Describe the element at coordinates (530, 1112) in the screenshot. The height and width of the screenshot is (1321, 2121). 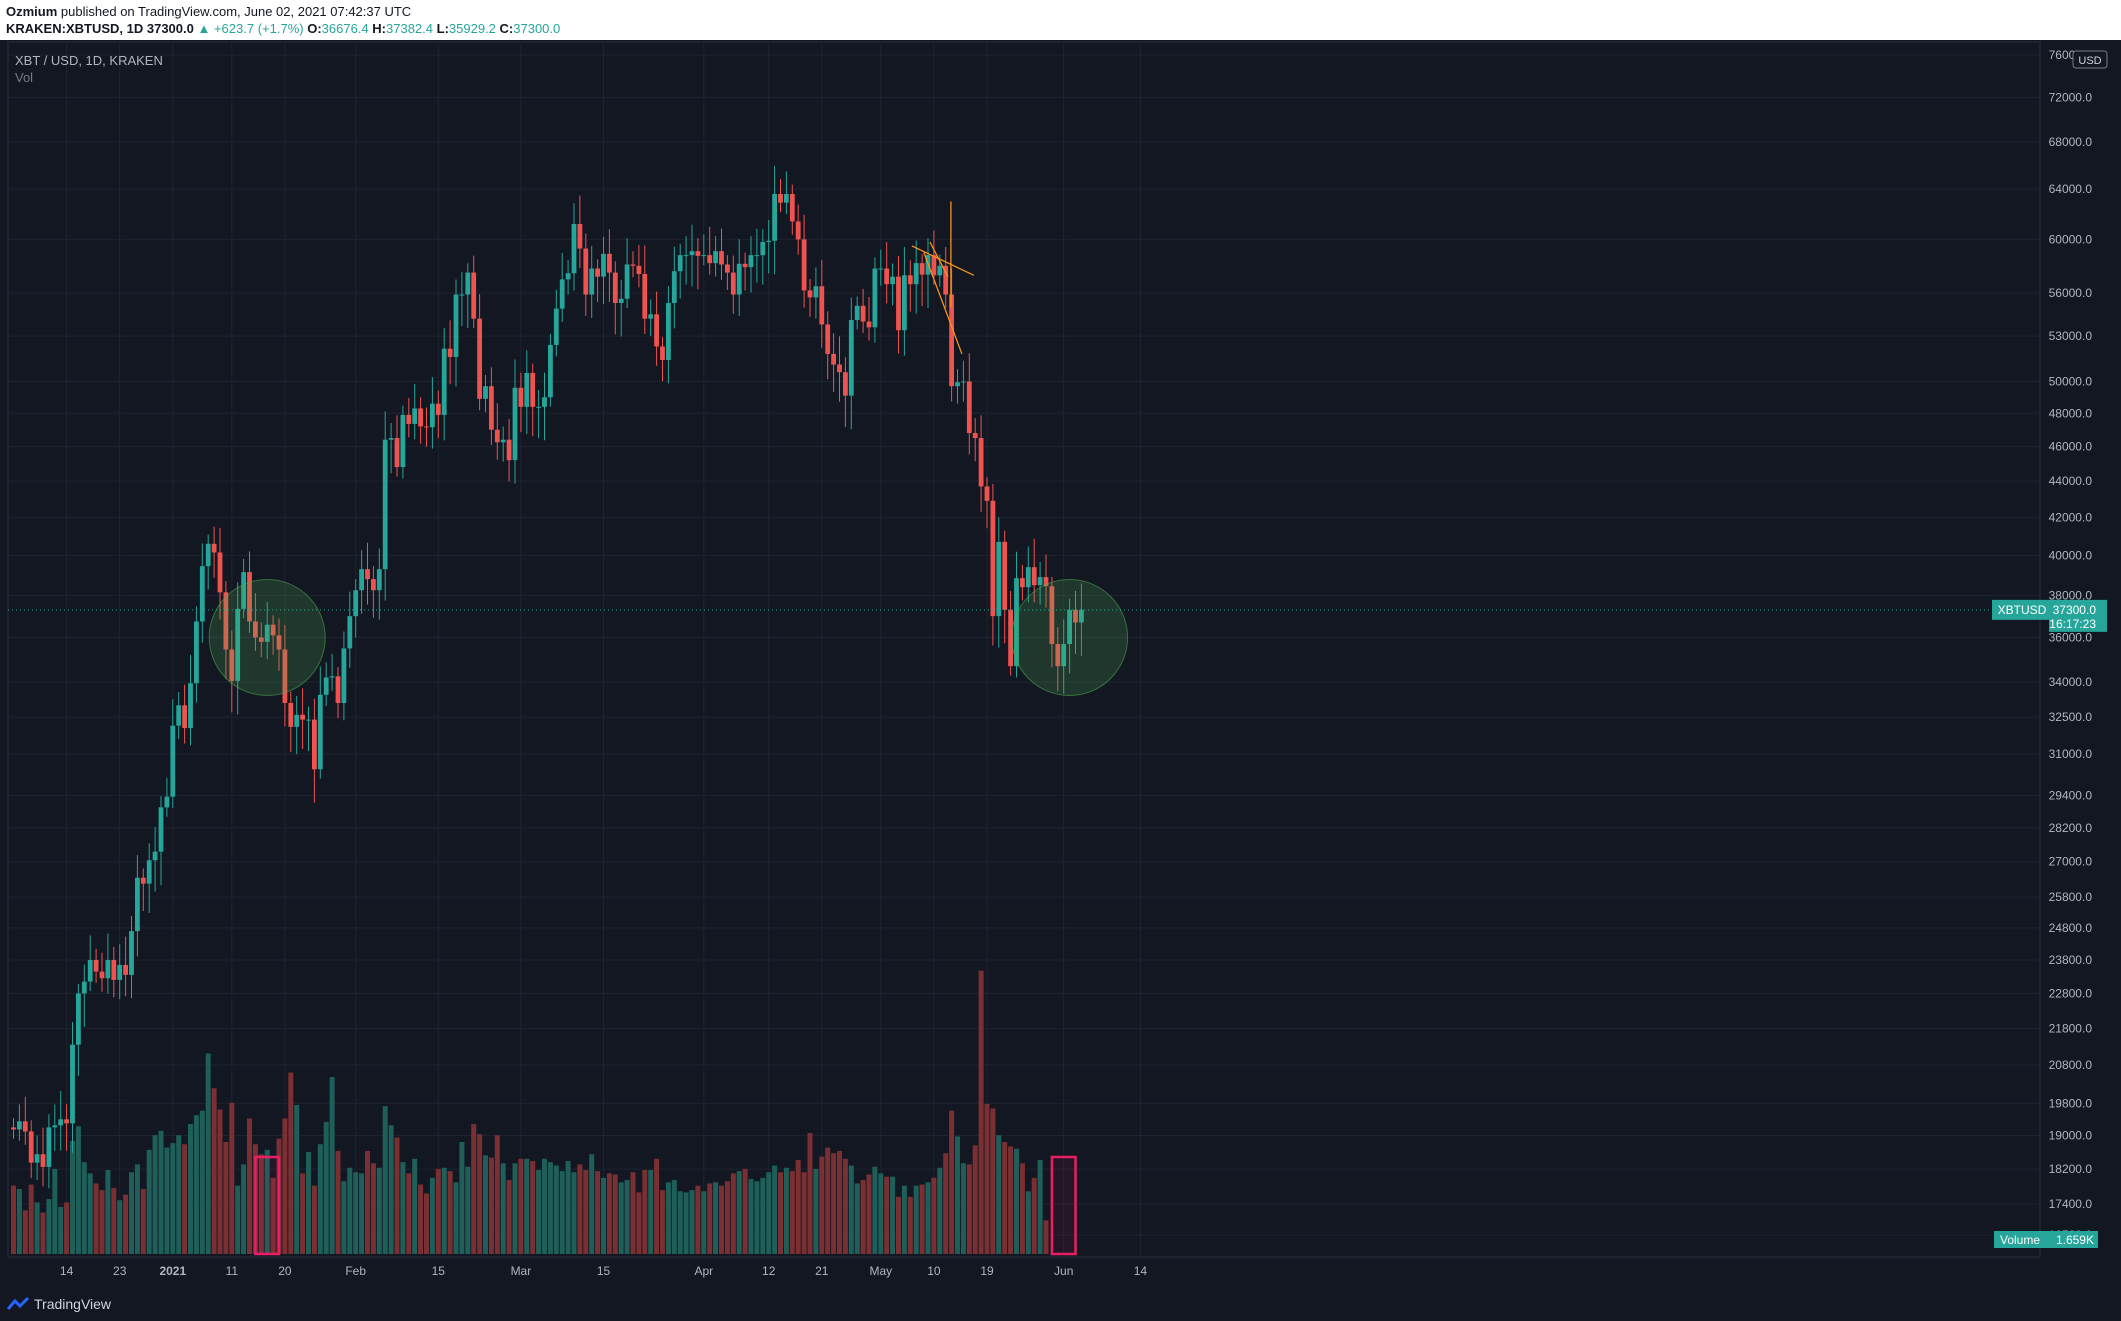
I see `volume-bars` at that location.